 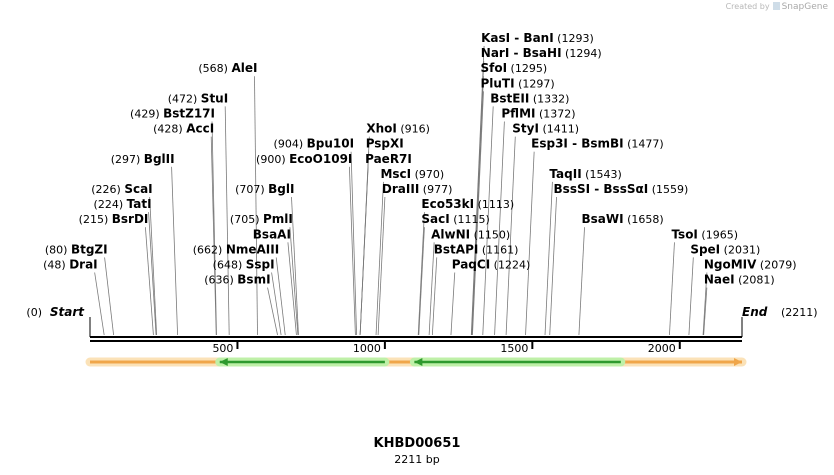 I want to click on site-label: (636) BsmI, so click(x=237, y=280).